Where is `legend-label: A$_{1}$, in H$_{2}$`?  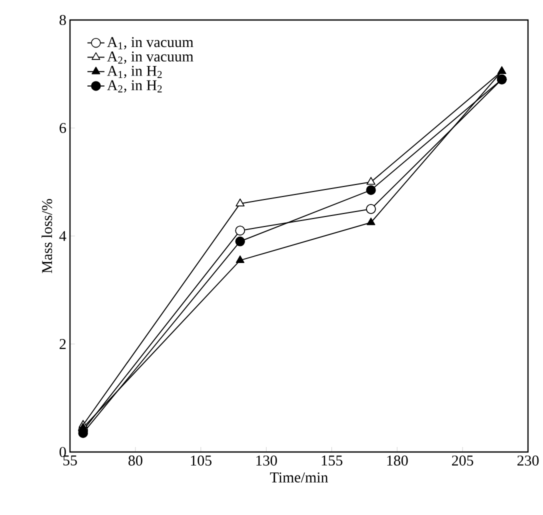
legend-label: A$_{1}$, in H$_{2}$ is located at coordinates (134, 72).